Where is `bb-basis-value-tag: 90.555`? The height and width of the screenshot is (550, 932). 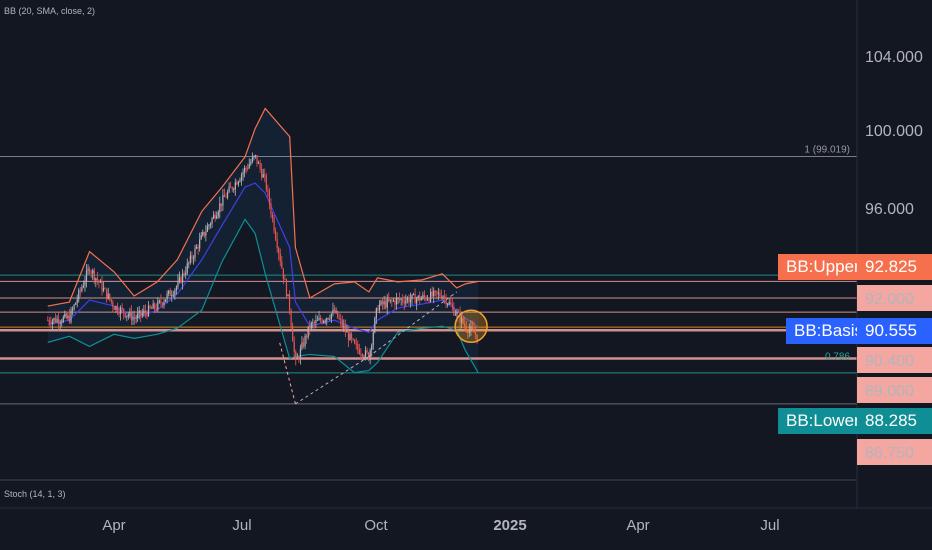
bb-basis-value-tag: 90.555 is located at coordinates (894, 331).